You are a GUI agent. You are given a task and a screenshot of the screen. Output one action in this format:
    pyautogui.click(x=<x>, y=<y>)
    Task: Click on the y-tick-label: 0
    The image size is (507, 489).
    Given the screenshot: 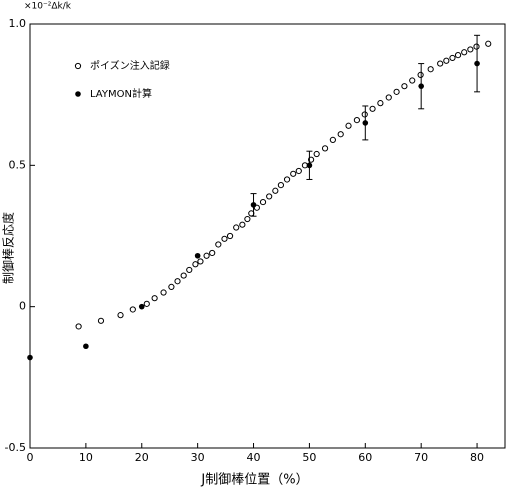 What is the action you would take?
    pyautogui.click(x=22, y=306)
    